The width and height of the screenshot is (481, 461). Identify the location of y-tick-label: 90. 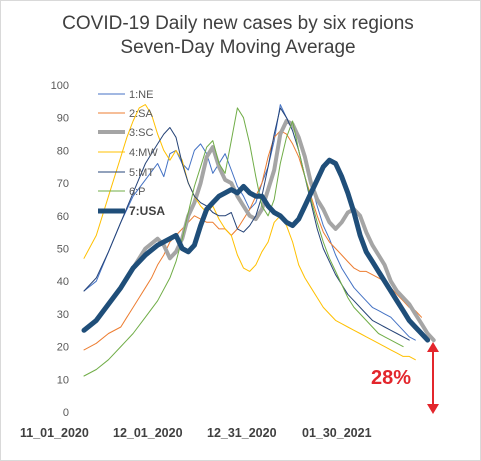
(63, 119).